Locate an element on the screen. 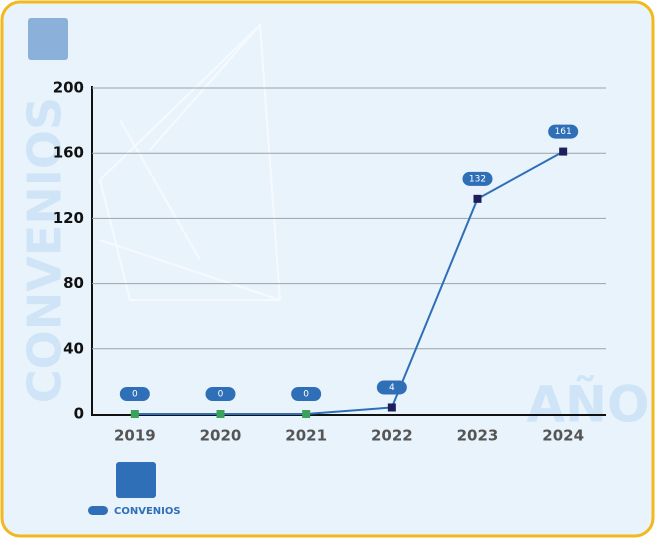 This screenshot has width=655, height=538. y-tick-label: 120 is located at coordinates (68, 218).